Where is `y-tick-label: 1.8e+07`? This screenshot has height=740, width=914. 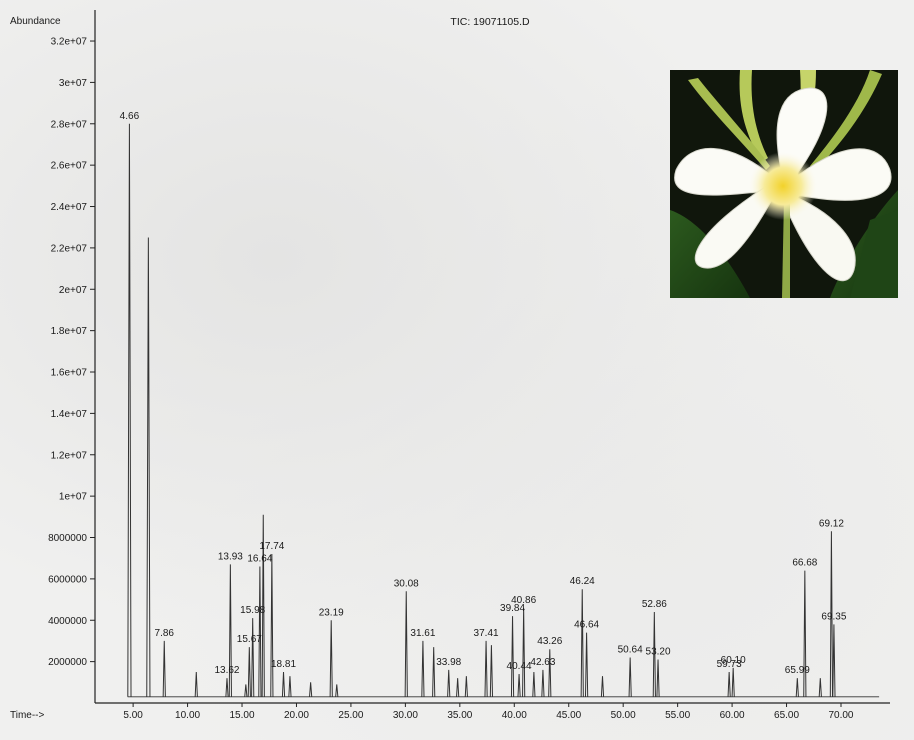
y-tick-label: 1.8e+07 is located at coordinates (69, 331).